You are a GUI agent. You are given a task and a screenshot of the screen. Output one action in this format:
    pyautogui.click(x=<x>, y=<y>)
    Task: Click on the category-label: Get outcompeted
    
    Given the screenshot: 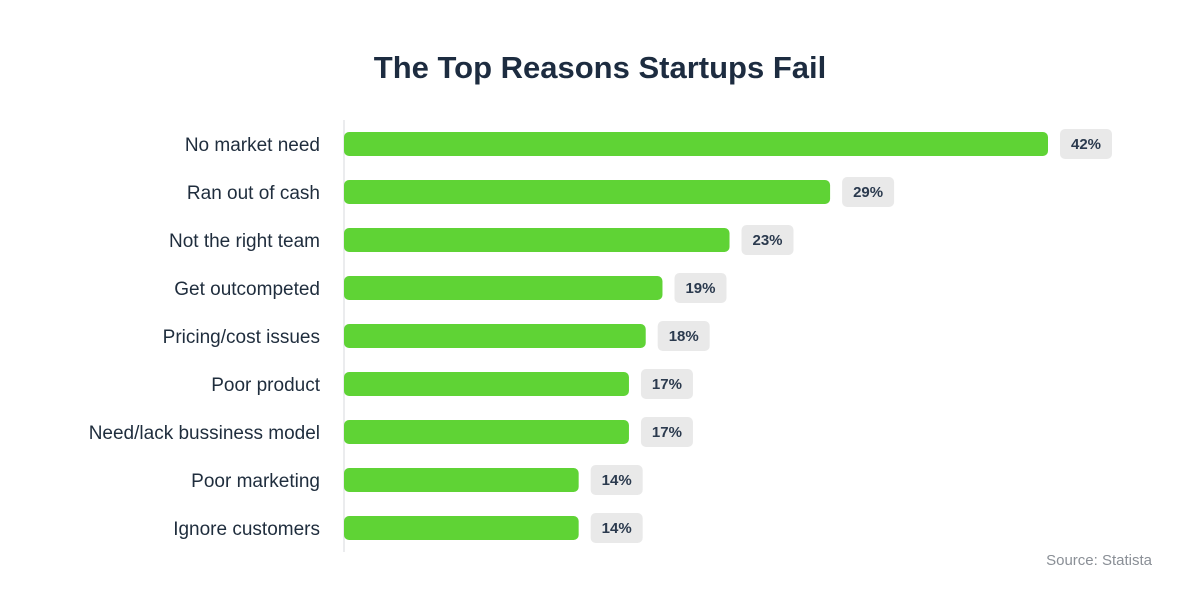 What is the action you would take?
    pyautogui.click(x=247, y=289)
    